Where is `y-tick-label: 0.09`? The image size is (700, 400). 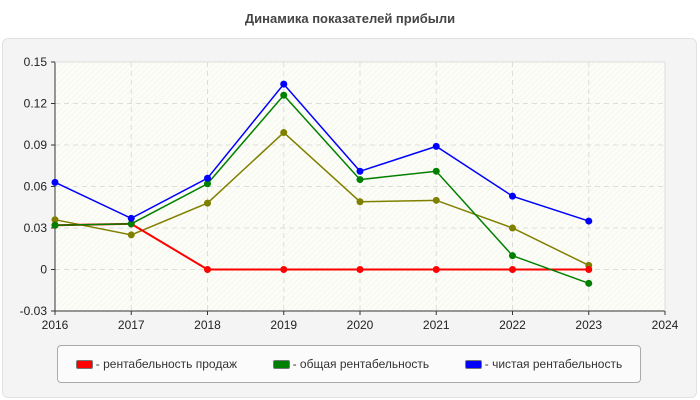
y-tick-label: 0.09 is located at coordinates (36, 145).